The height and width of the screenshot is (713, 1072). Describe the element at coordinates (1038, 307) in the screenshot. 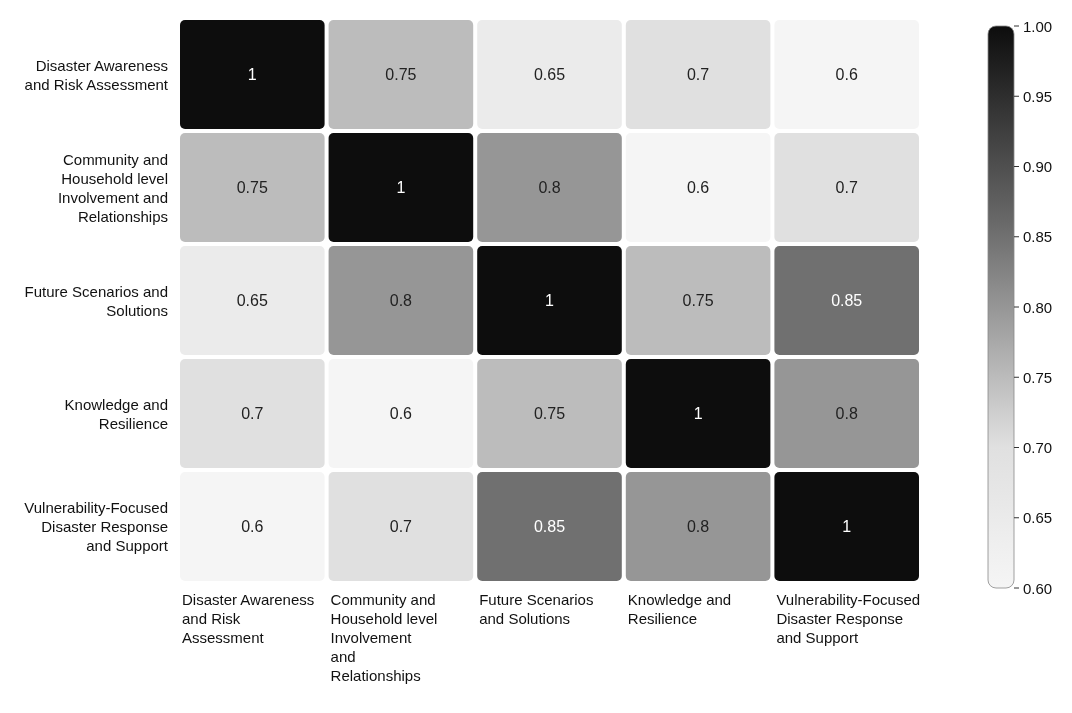

I see `color-bar-label: 0.80` at that location.